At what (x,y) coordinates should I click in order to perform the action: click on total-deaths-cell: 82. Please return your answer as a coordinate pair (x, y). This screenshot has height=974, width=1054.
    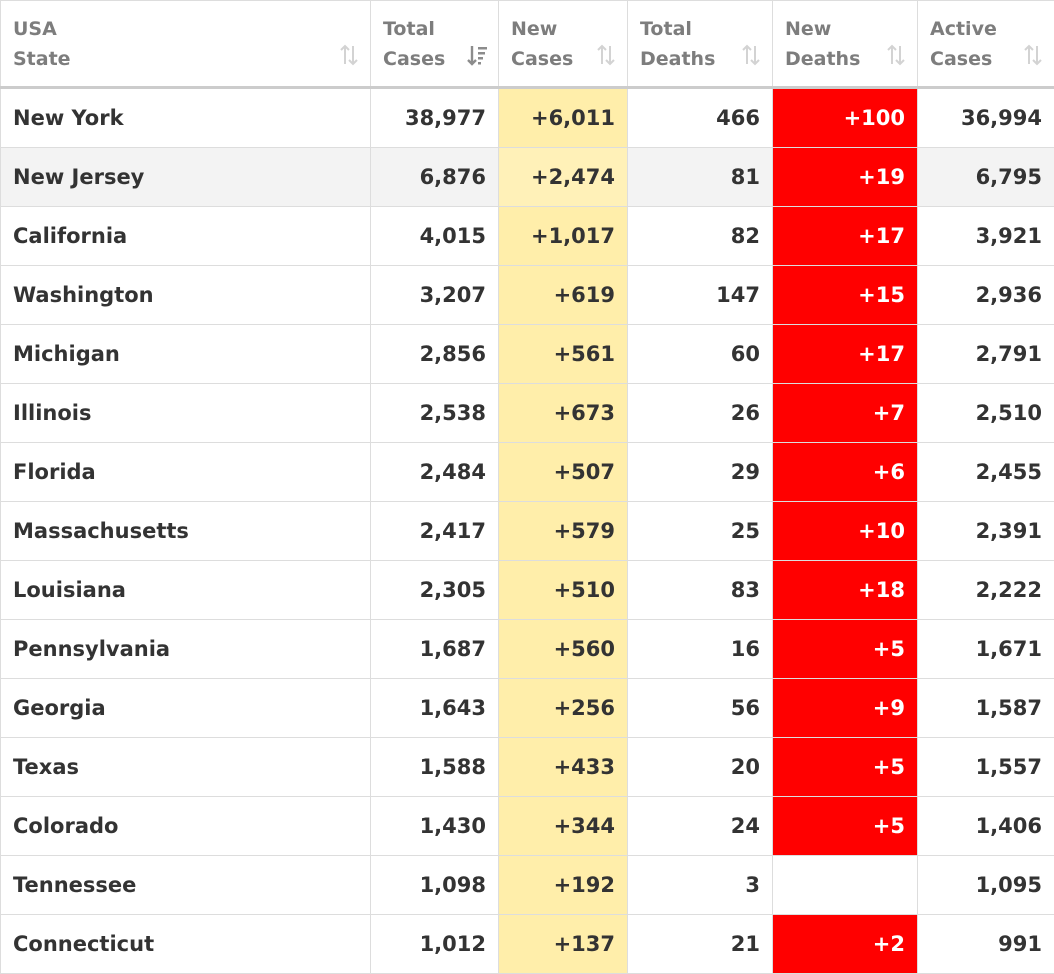
    Looking at the image, I should click on (700, 236).